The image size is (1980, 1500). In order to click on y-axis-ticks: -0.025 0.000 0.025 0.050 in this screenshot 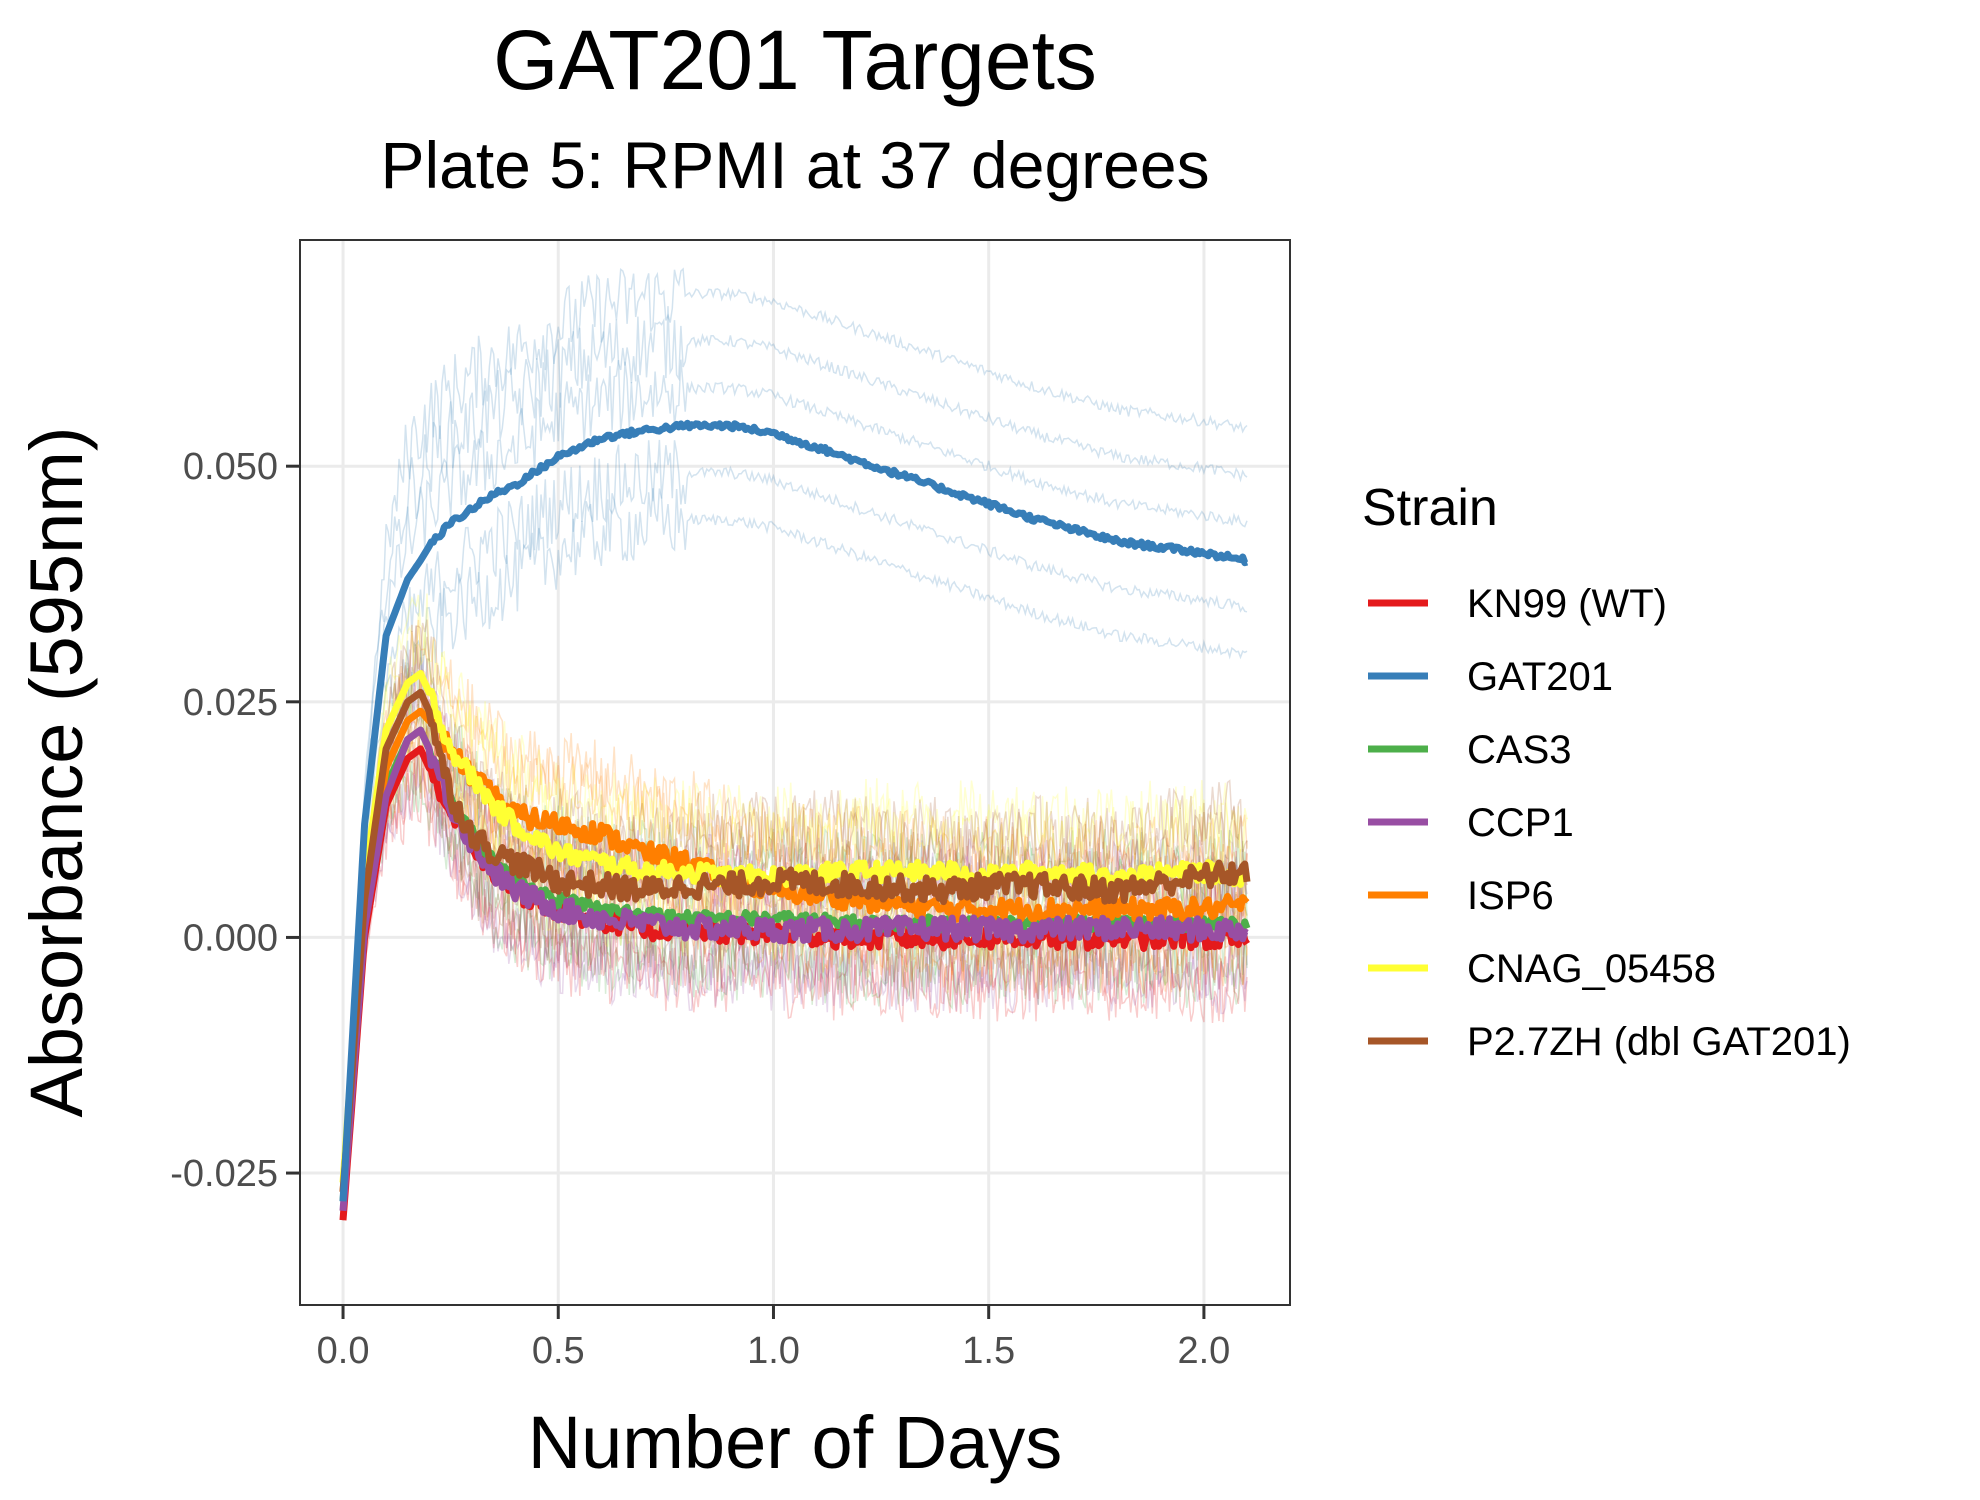, I will do `click(235, 820)`.